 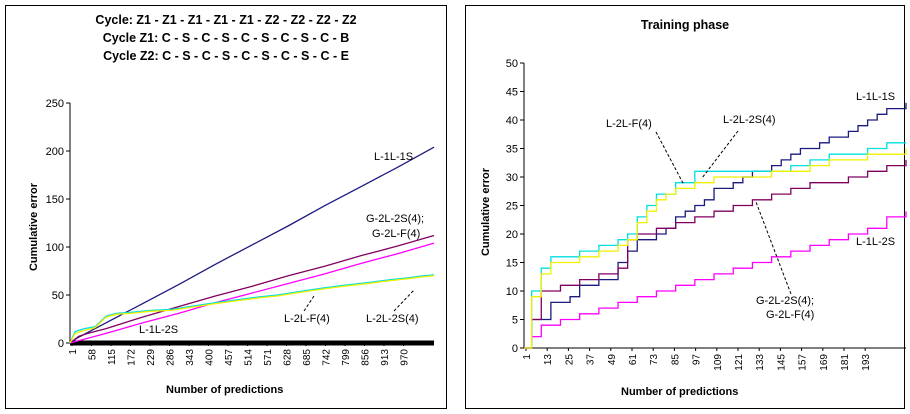 What do you see at coordinates (249, 357) in the screenshot?
I see `x-tick-label: 514` at bounding box center [249, 357].